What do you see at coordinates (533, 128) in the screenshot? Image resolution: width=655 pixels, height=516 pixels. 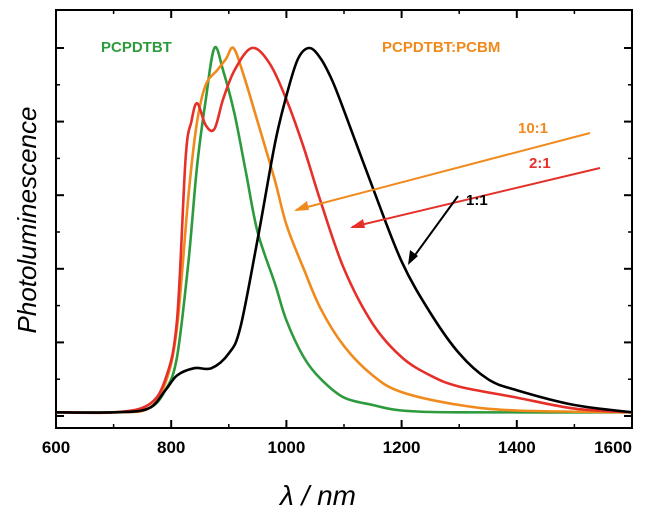 I see `label-ratio-10-1: 10:1` at bounding box center [533, 128].